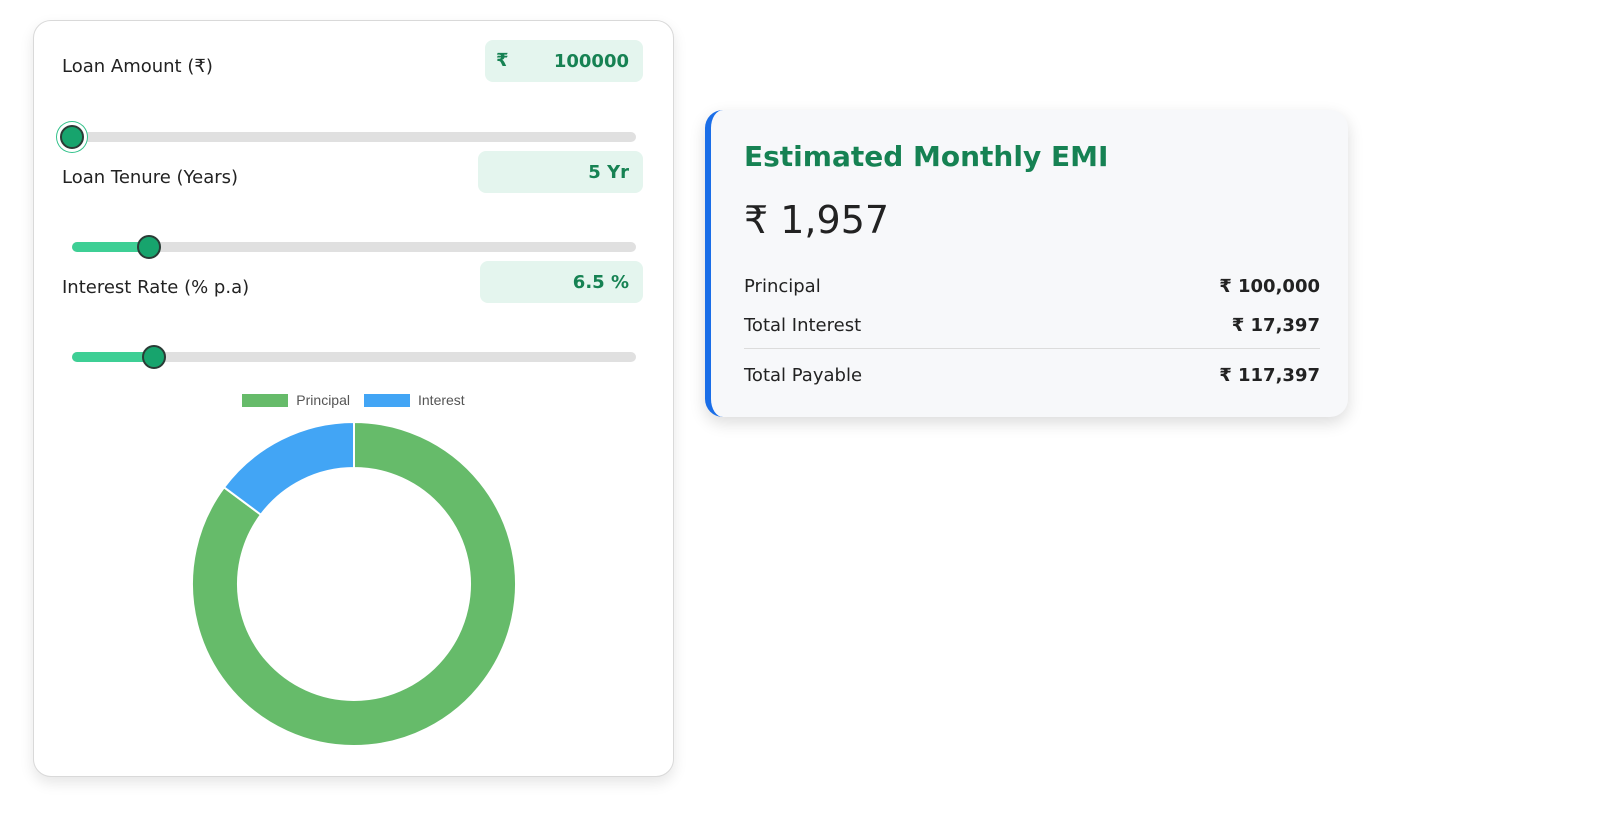 Image resolution: width=1601 pixels, height=822 pixels. I want to click on tenure-value: 5 Yr, so click(608, 172).